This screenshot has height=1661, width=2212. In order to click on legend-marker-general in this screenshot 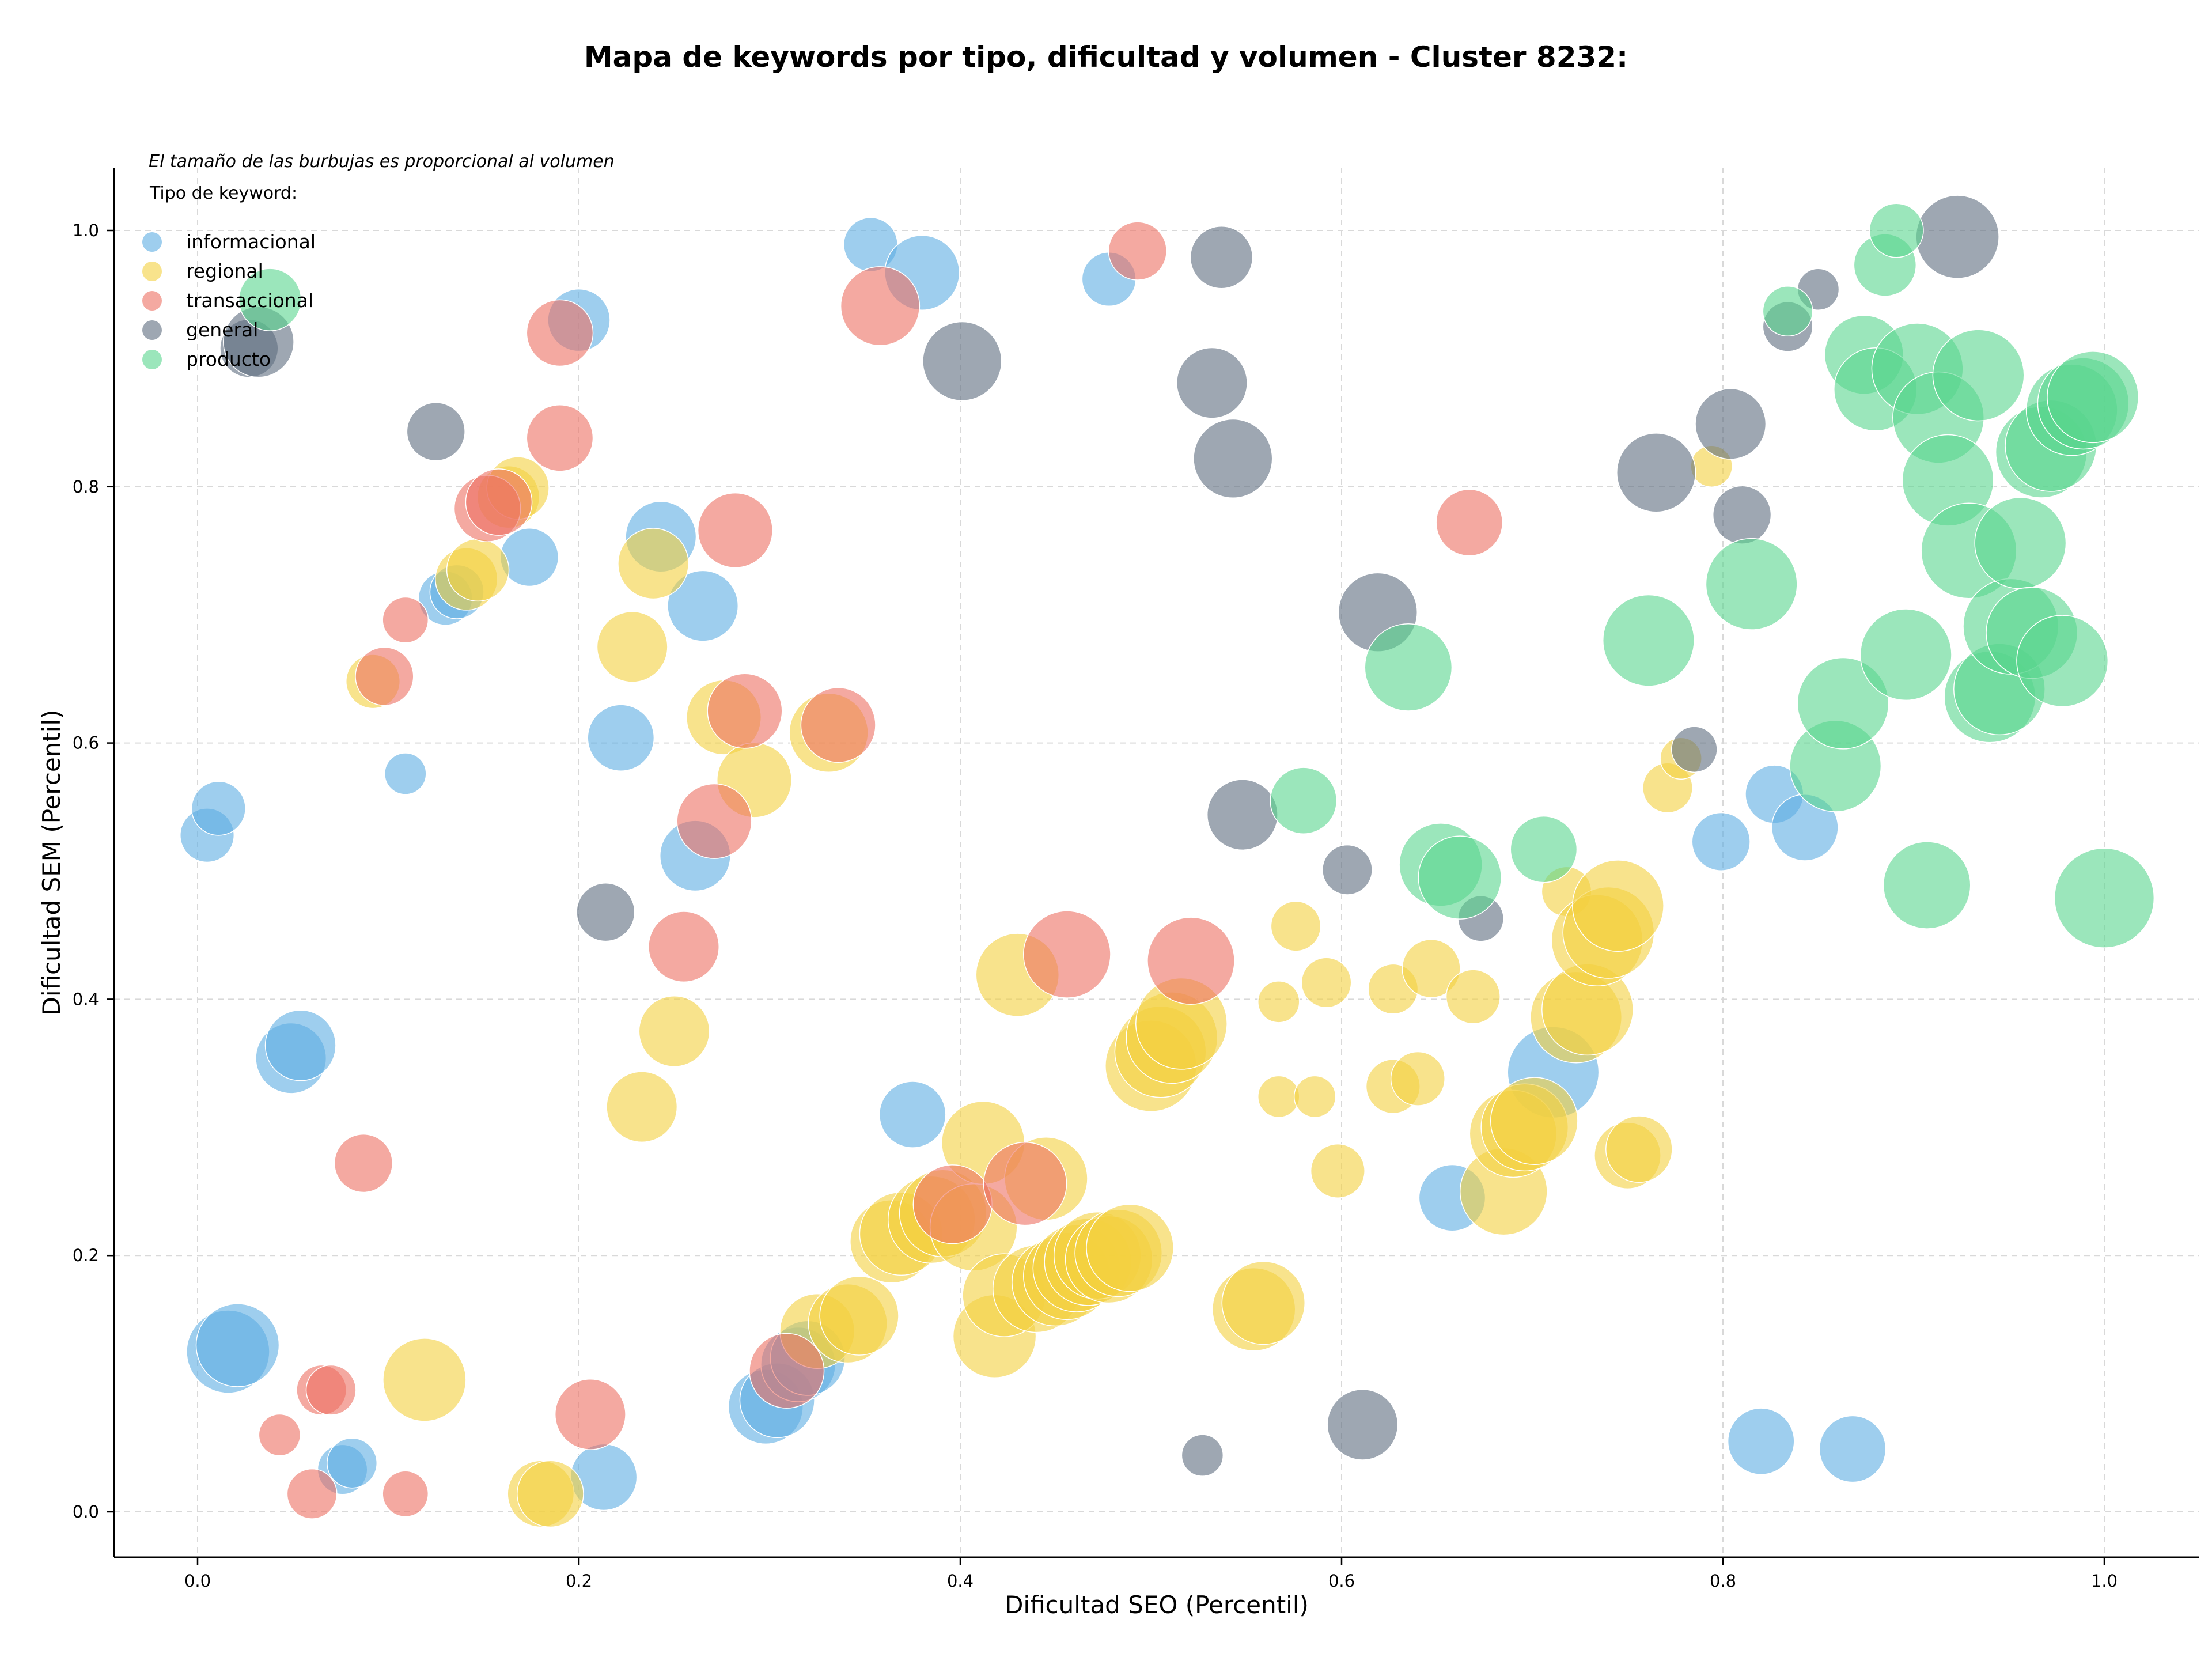, I will do `click(152, 330)`.